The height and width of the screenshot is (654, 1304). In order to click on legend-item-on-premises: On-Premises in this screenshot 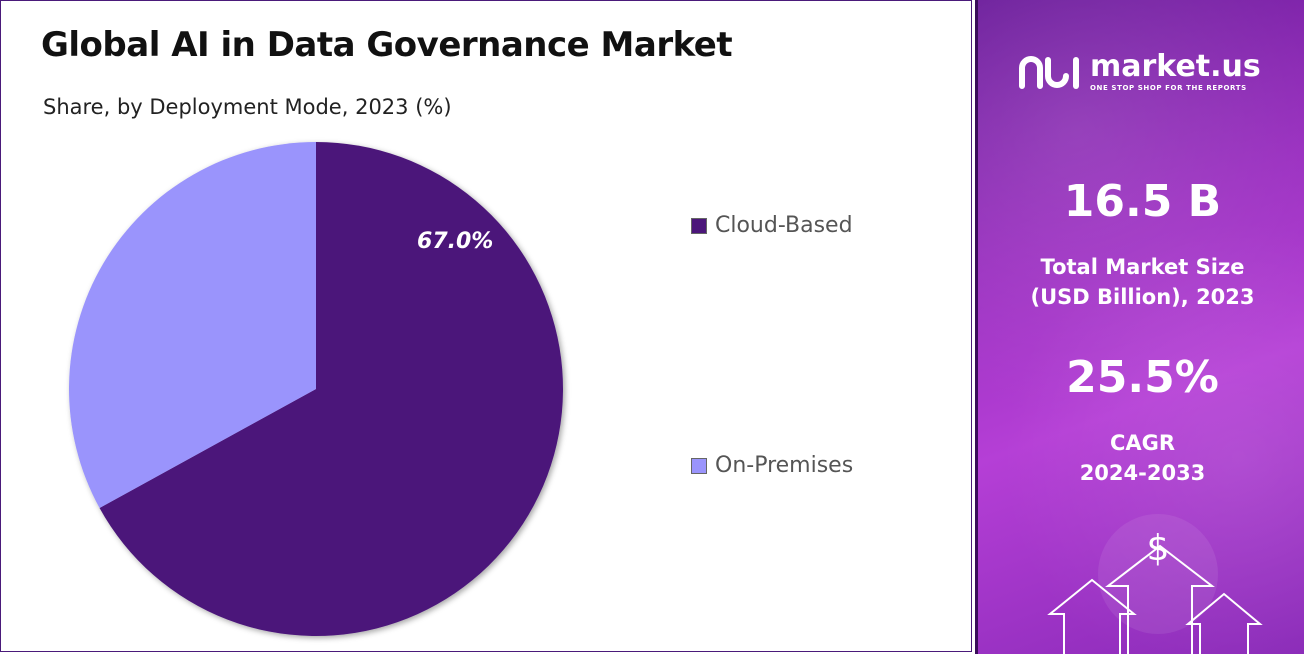, I will do `click(772, 465)`.